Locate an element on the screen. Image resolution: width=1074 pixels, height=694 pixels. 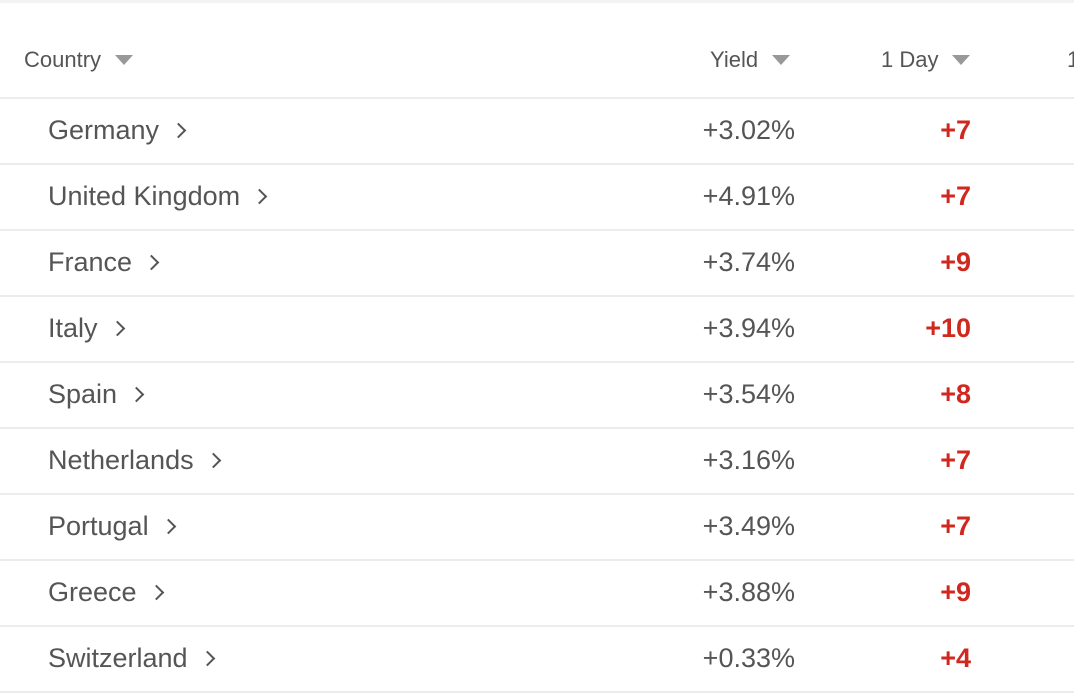
country-header-label: Country is located at coordinates (63, 59).